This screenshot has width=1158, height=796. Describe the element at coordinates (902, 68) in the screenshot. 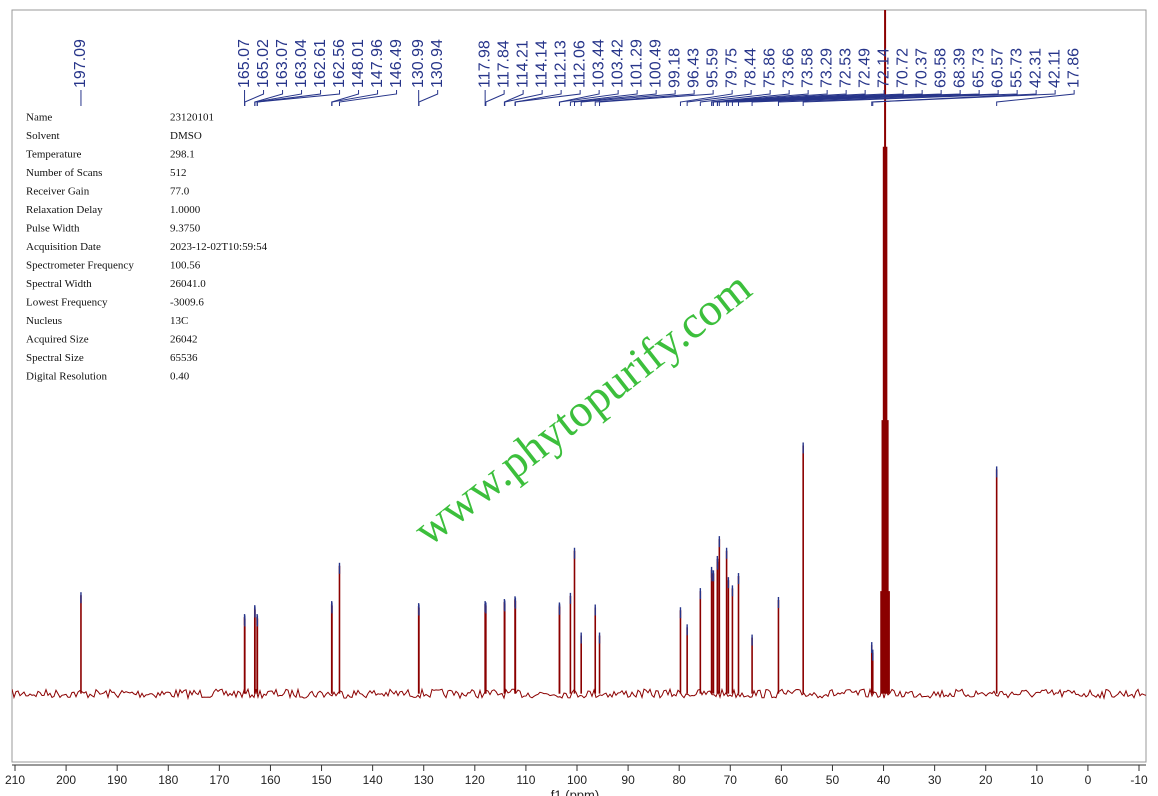

I see `peak-label: 70.72` at that location.